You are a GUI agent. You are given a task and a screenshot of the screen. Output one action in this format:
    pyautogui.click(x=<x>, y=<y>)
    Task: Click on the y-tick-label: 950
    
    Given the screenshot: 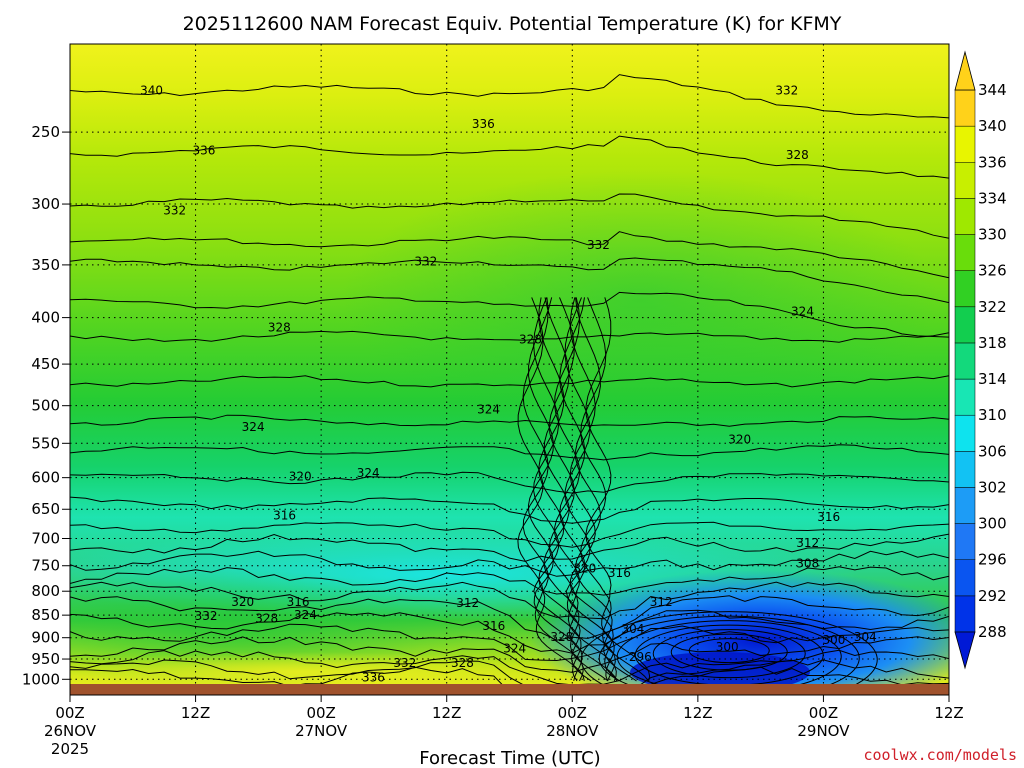 What is the action you would take?
    pyautogui.click(x=45, y=659)
    